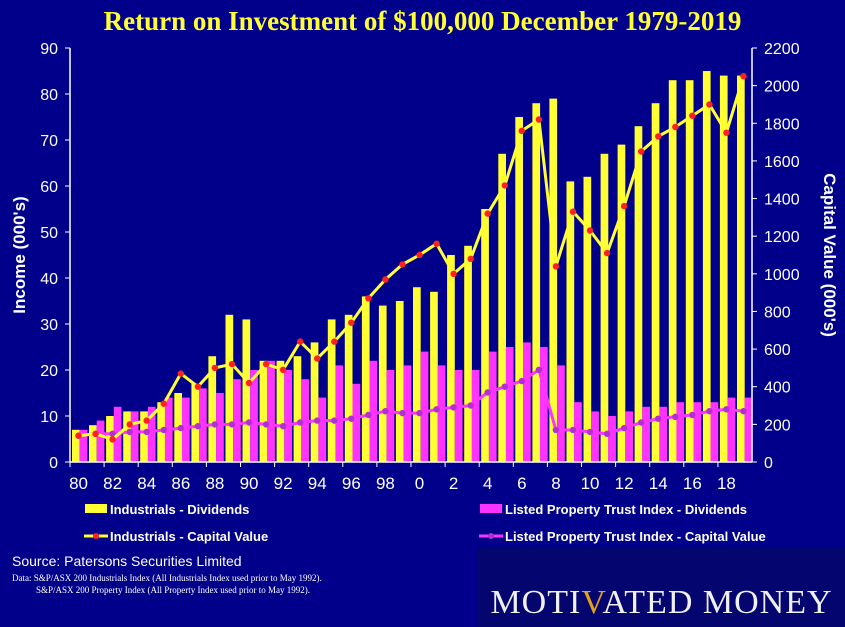 The width and height of the screenshot is (845, 627). What do you see at coordinates (782, 162) in the screenshot?
I see `y2-tick-label: 1600` at bounding box center [782, 162].